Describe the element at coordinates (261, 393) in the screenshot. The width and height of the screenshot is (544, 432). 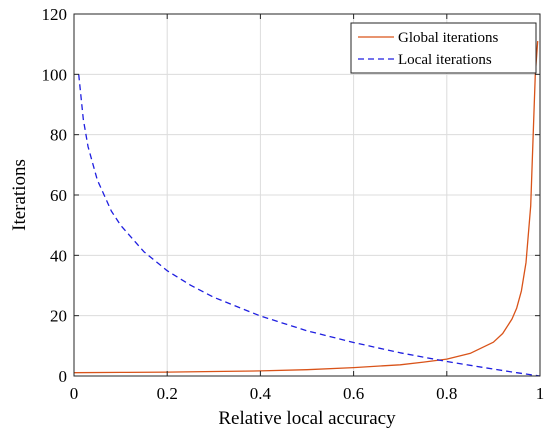
I see `x-tick-label: 0.4` at that location.